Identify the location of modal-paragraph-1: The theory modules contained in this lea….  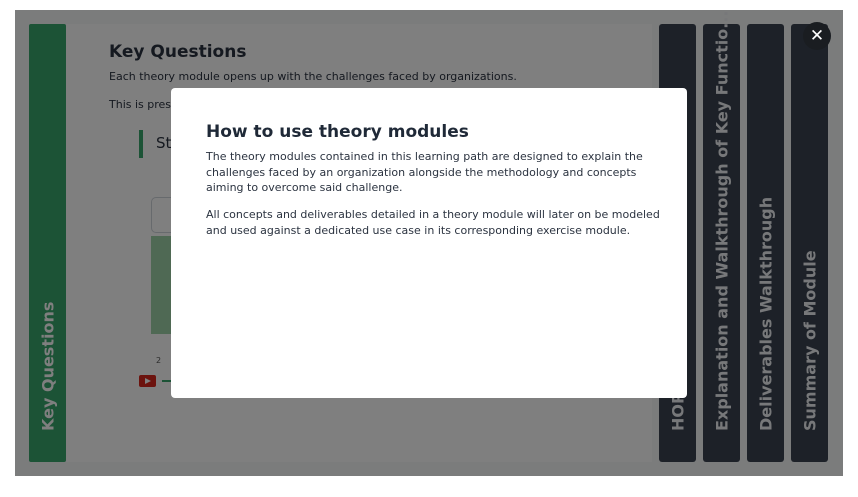
(424, 172).